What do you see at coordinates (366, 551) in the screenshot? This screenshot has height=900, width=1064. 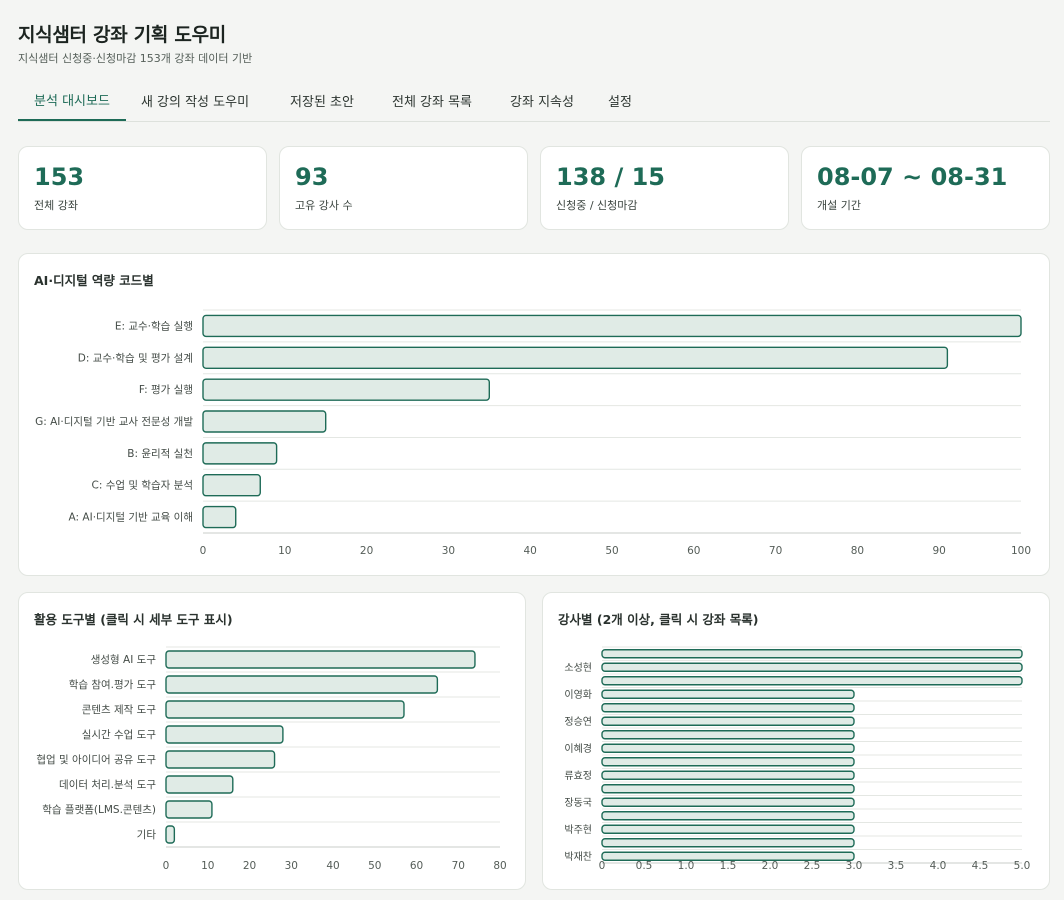 I see `x-tick-label: 20` at bounding box center [366, 551].